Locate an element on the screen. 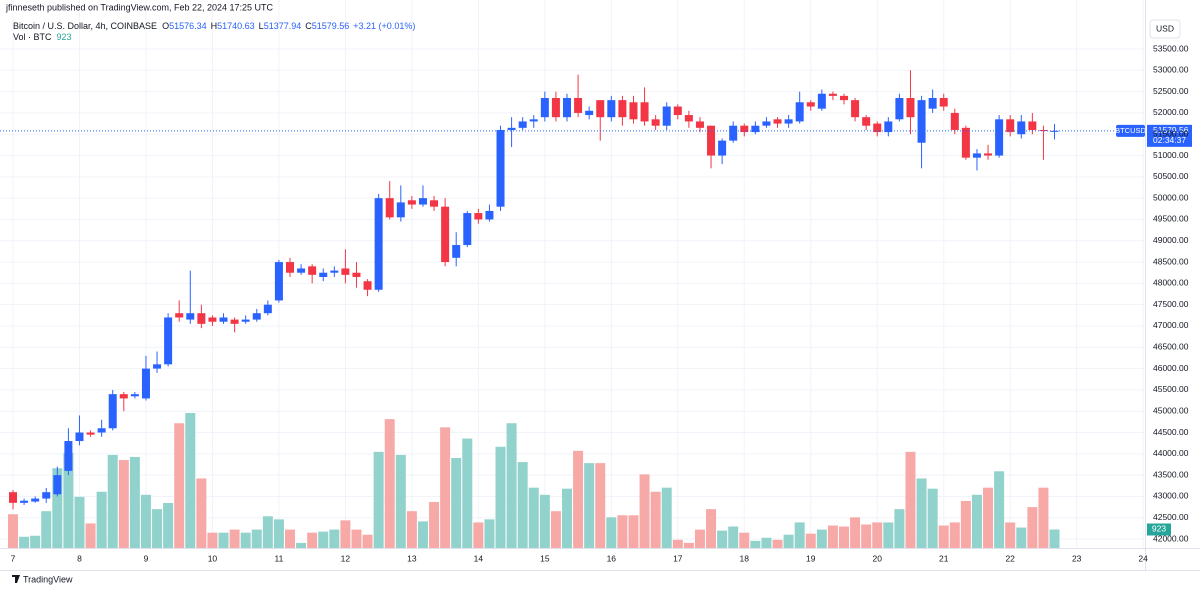 The height and width of the screenshot is (591, 1200). y-tick-label: 43500.00 is located at coordinates (1171, 474).